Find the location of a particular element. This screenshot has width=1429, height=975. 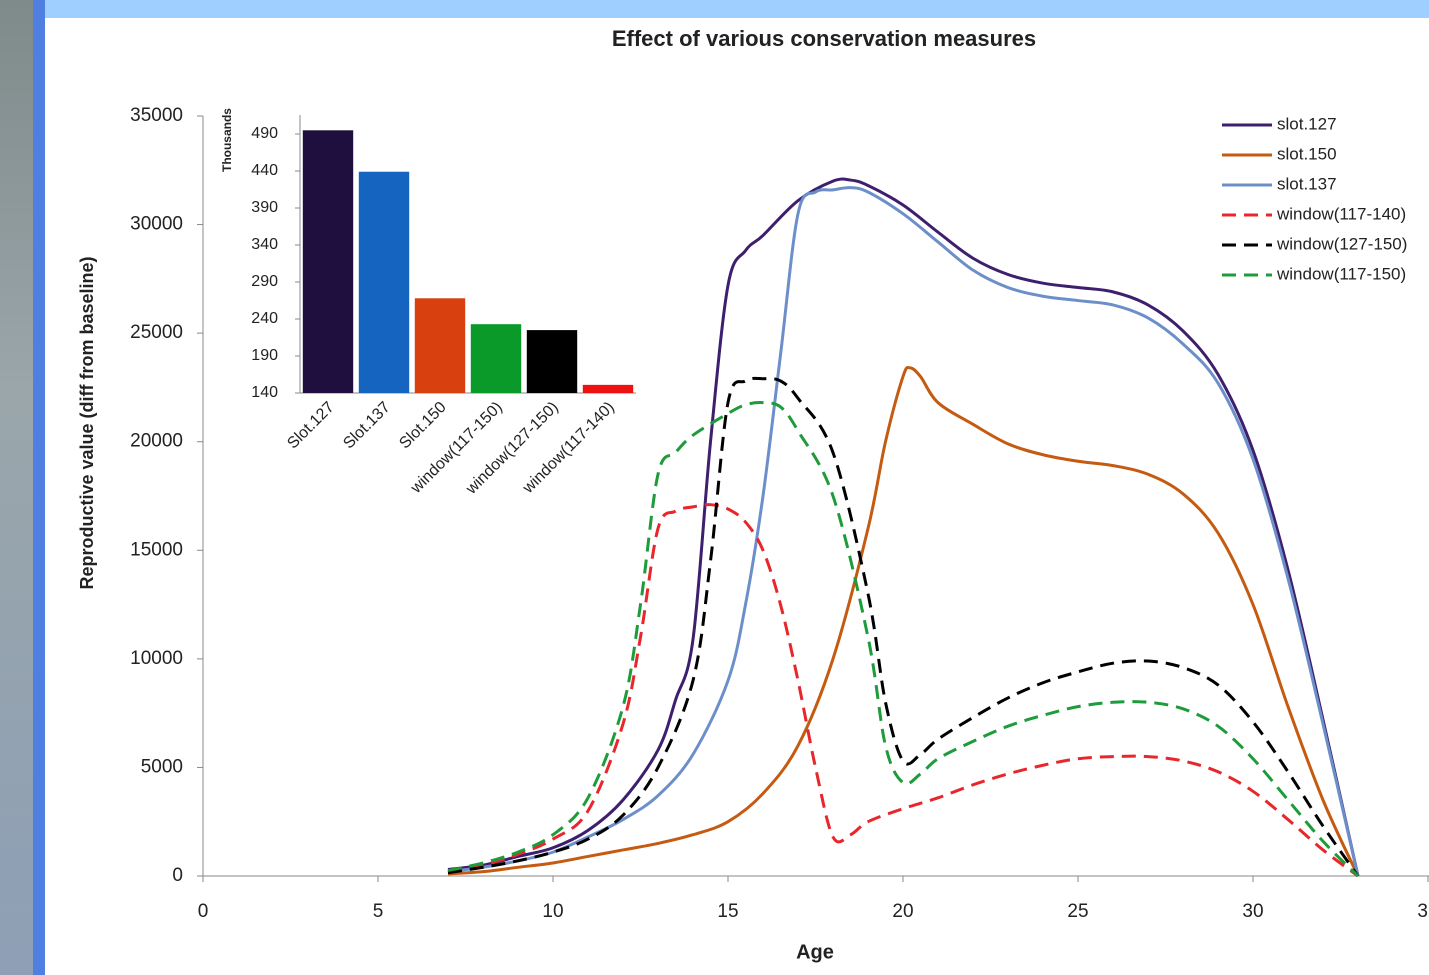

y-tick-label: 20000 is located at coordinates (156, 441).